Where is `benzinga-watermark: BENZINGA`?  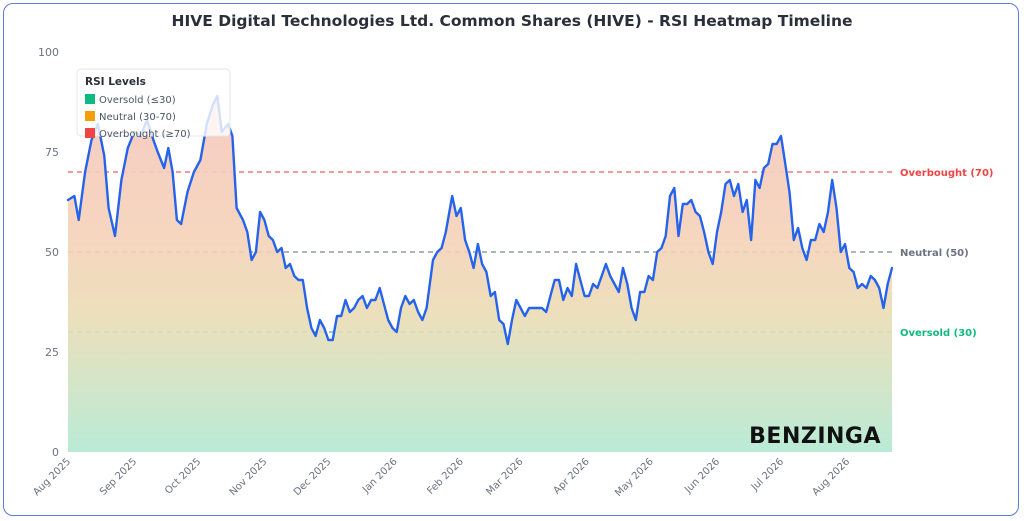 benzinga-watermark: BENZINGA is located at coordinates (815, 436).